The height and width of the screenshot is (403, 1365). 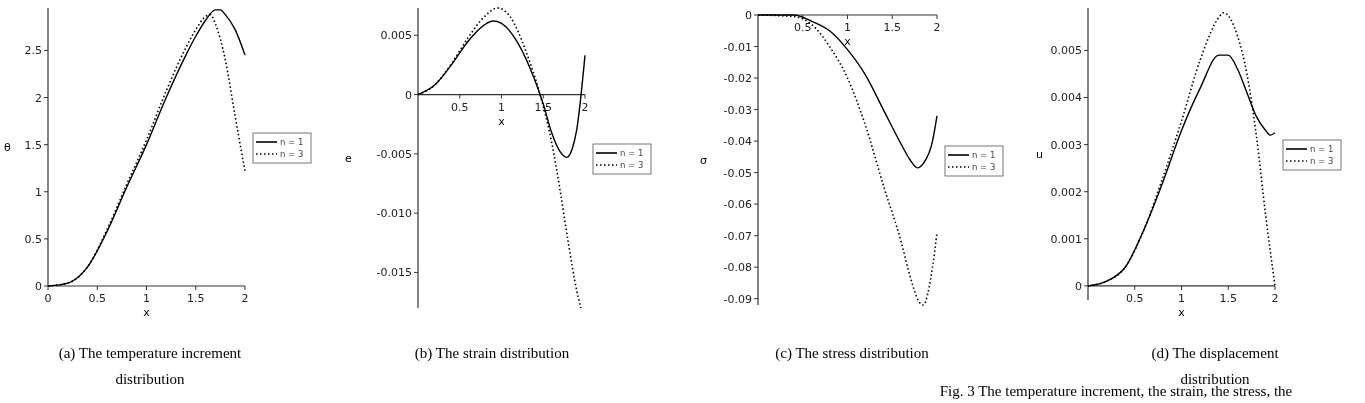 I want to click on text: (b) The strain distribution, so click(x=492, y=353).